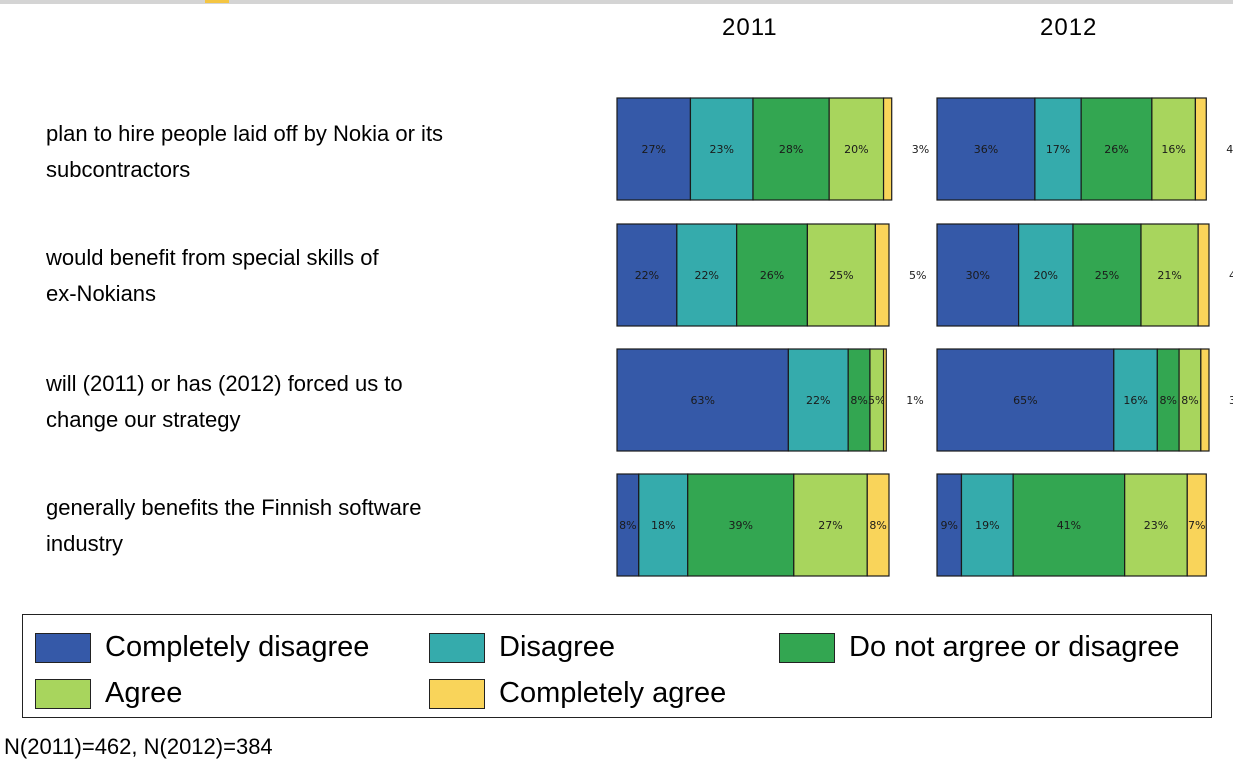  I want to click on bar-2011-row2-disagree, so click(707, 275).